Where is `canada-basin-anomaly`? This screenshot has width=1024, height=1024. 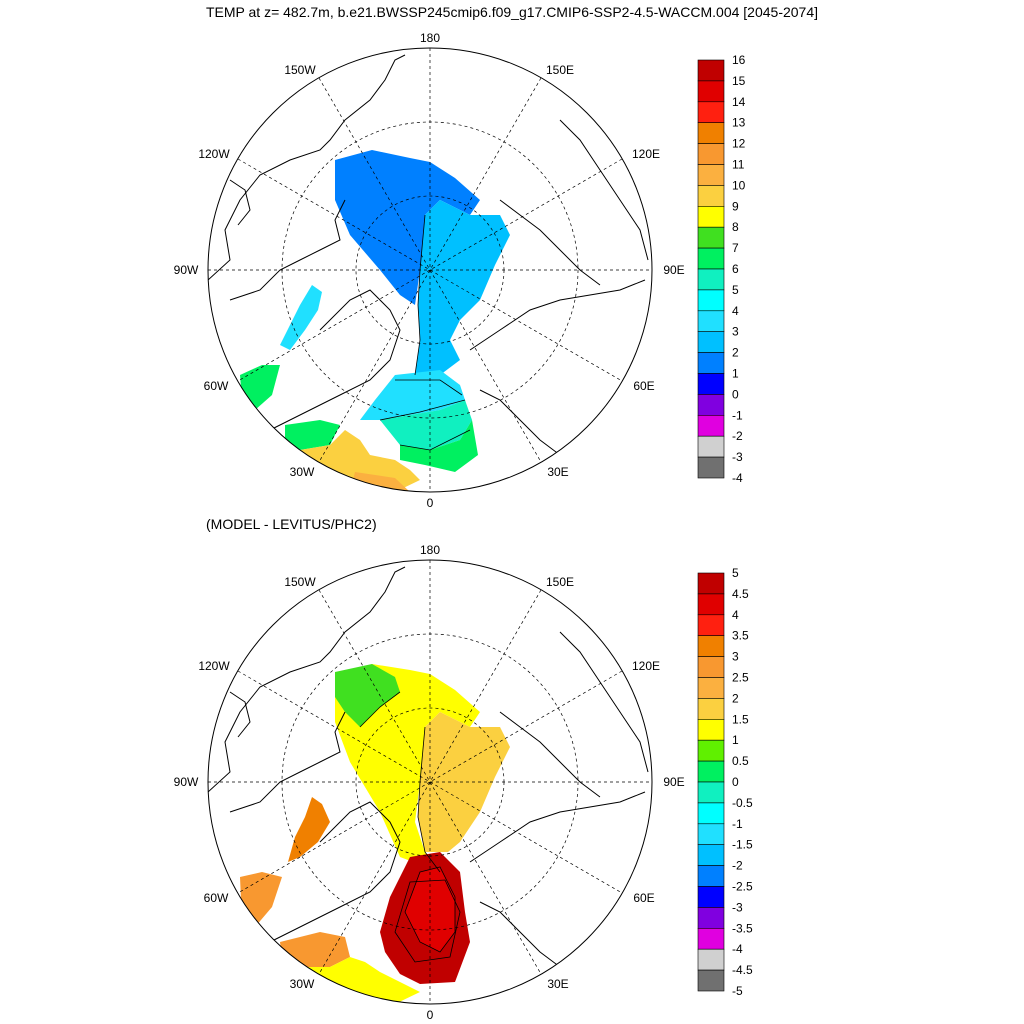
canada-basin-anomaly is located at coordinates (367, 695).